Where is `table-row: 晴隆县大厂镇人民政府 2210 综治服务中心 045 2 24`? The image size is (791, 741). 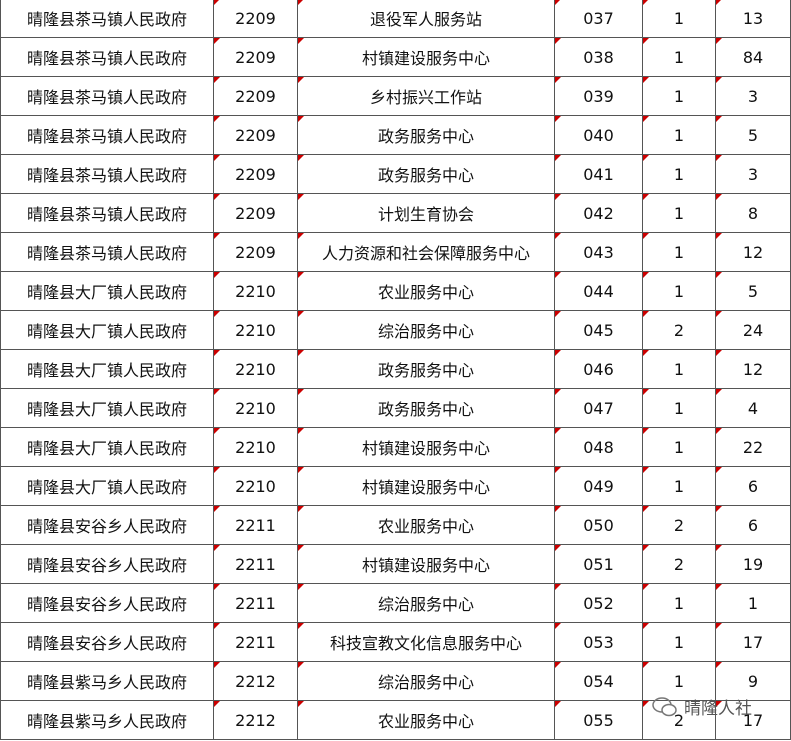 table-row: 晴隆县大厂镇人民政府 2210 综治服务中心 045 2 24 is located at coordinates (395, 330).